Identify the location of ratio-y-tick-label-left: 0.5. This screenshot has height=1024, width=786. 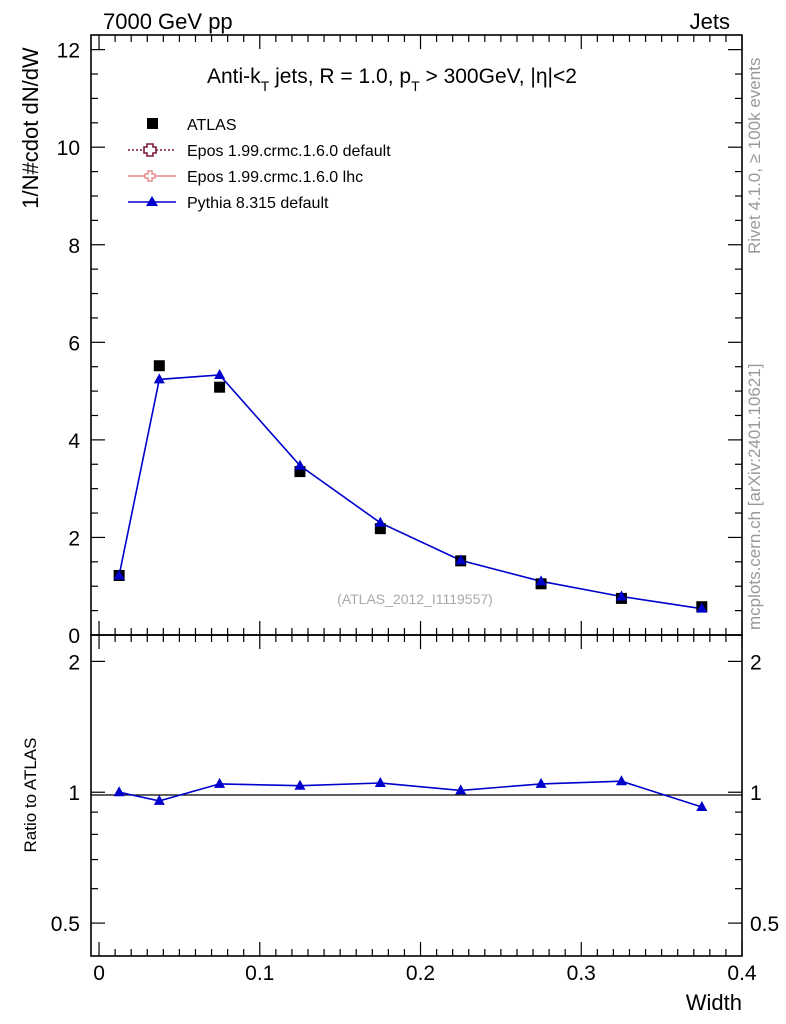
(65, 924).